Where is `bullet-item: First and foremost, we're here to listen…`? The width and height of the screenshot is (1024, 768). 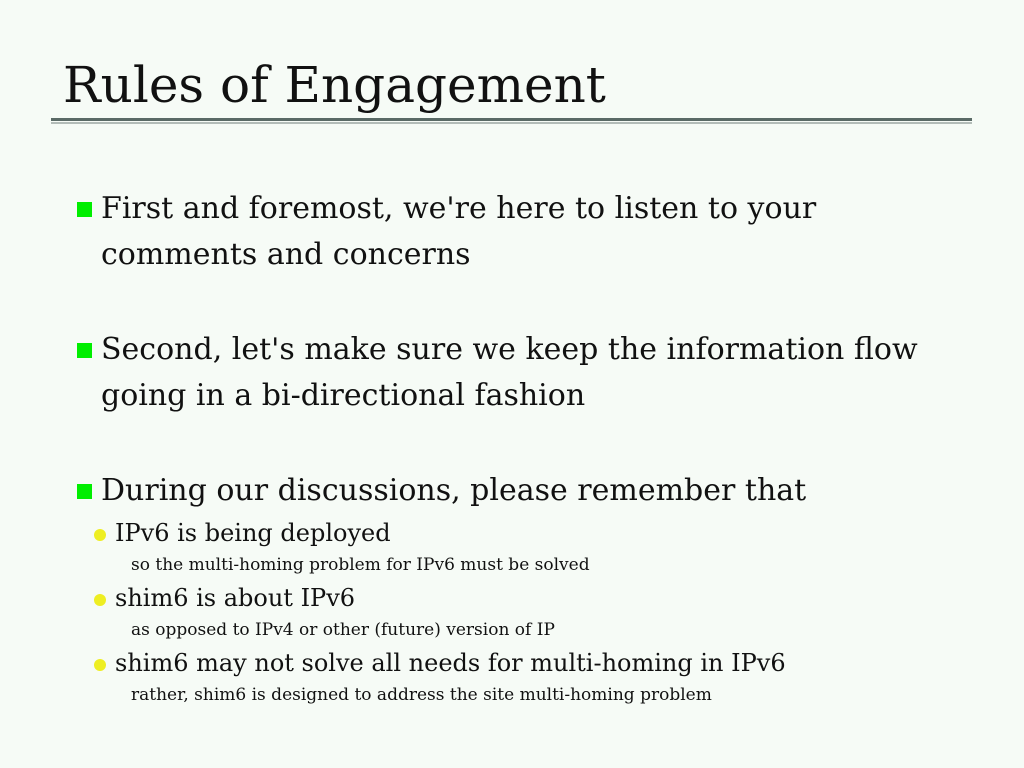
bullet-item: First and foremost, we're here to listen… is located at coordinates (526, 232).